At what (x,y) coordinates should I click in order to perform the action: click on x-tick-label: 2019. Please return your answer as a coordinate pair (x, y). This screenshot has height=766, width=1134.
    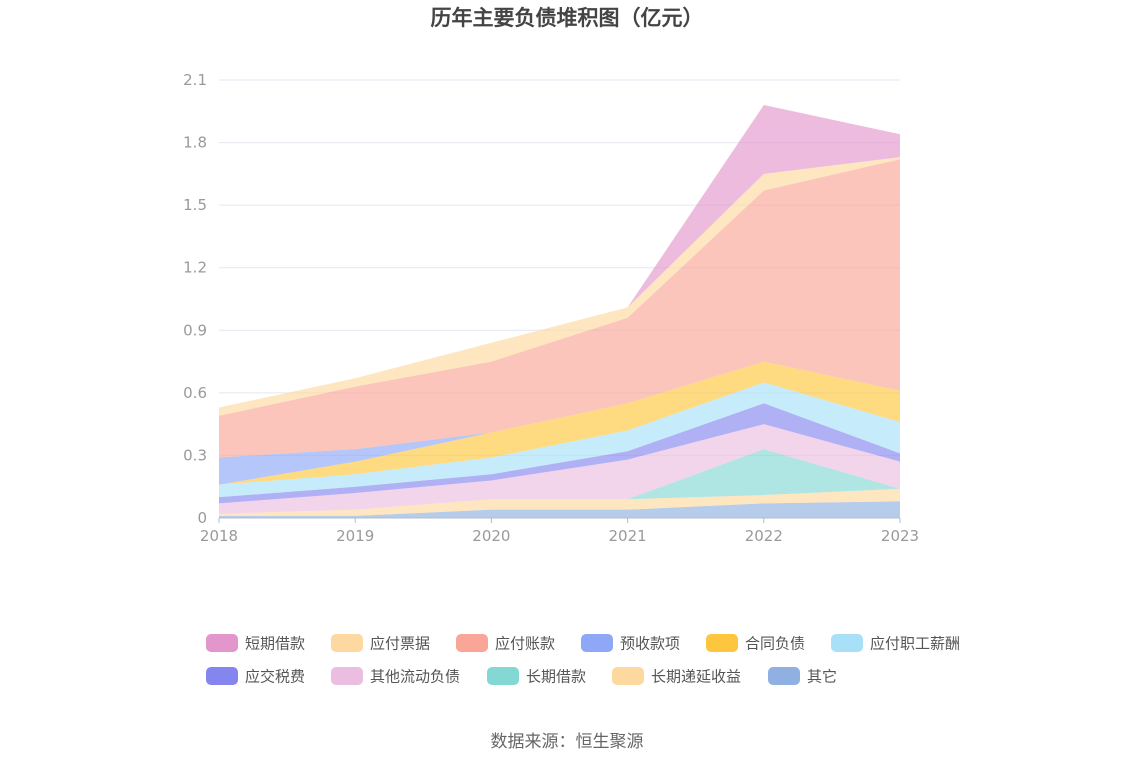
    Looking at the image, I should click on (355, 536).